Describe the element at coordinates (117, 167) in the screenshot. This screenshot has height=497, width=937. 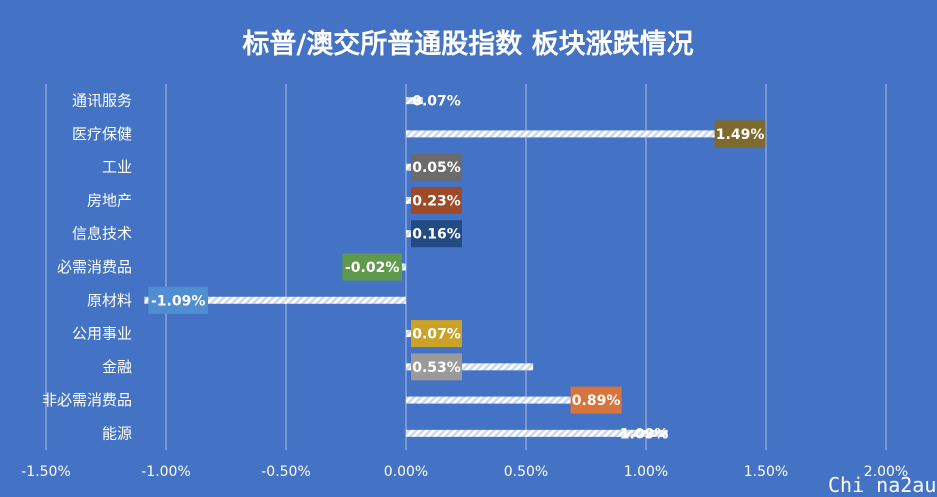
I see `category-label: 工业` at that location.